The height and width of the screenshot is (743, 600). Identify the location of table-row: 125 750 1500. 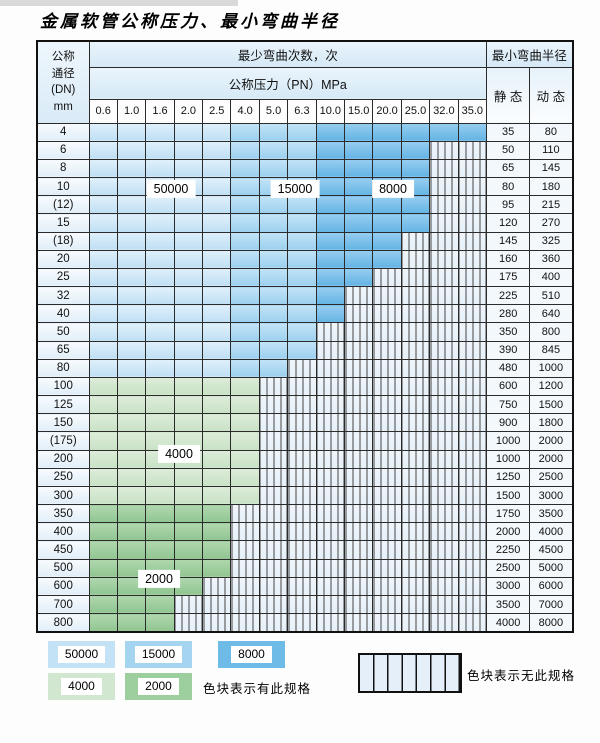
(305, 405).